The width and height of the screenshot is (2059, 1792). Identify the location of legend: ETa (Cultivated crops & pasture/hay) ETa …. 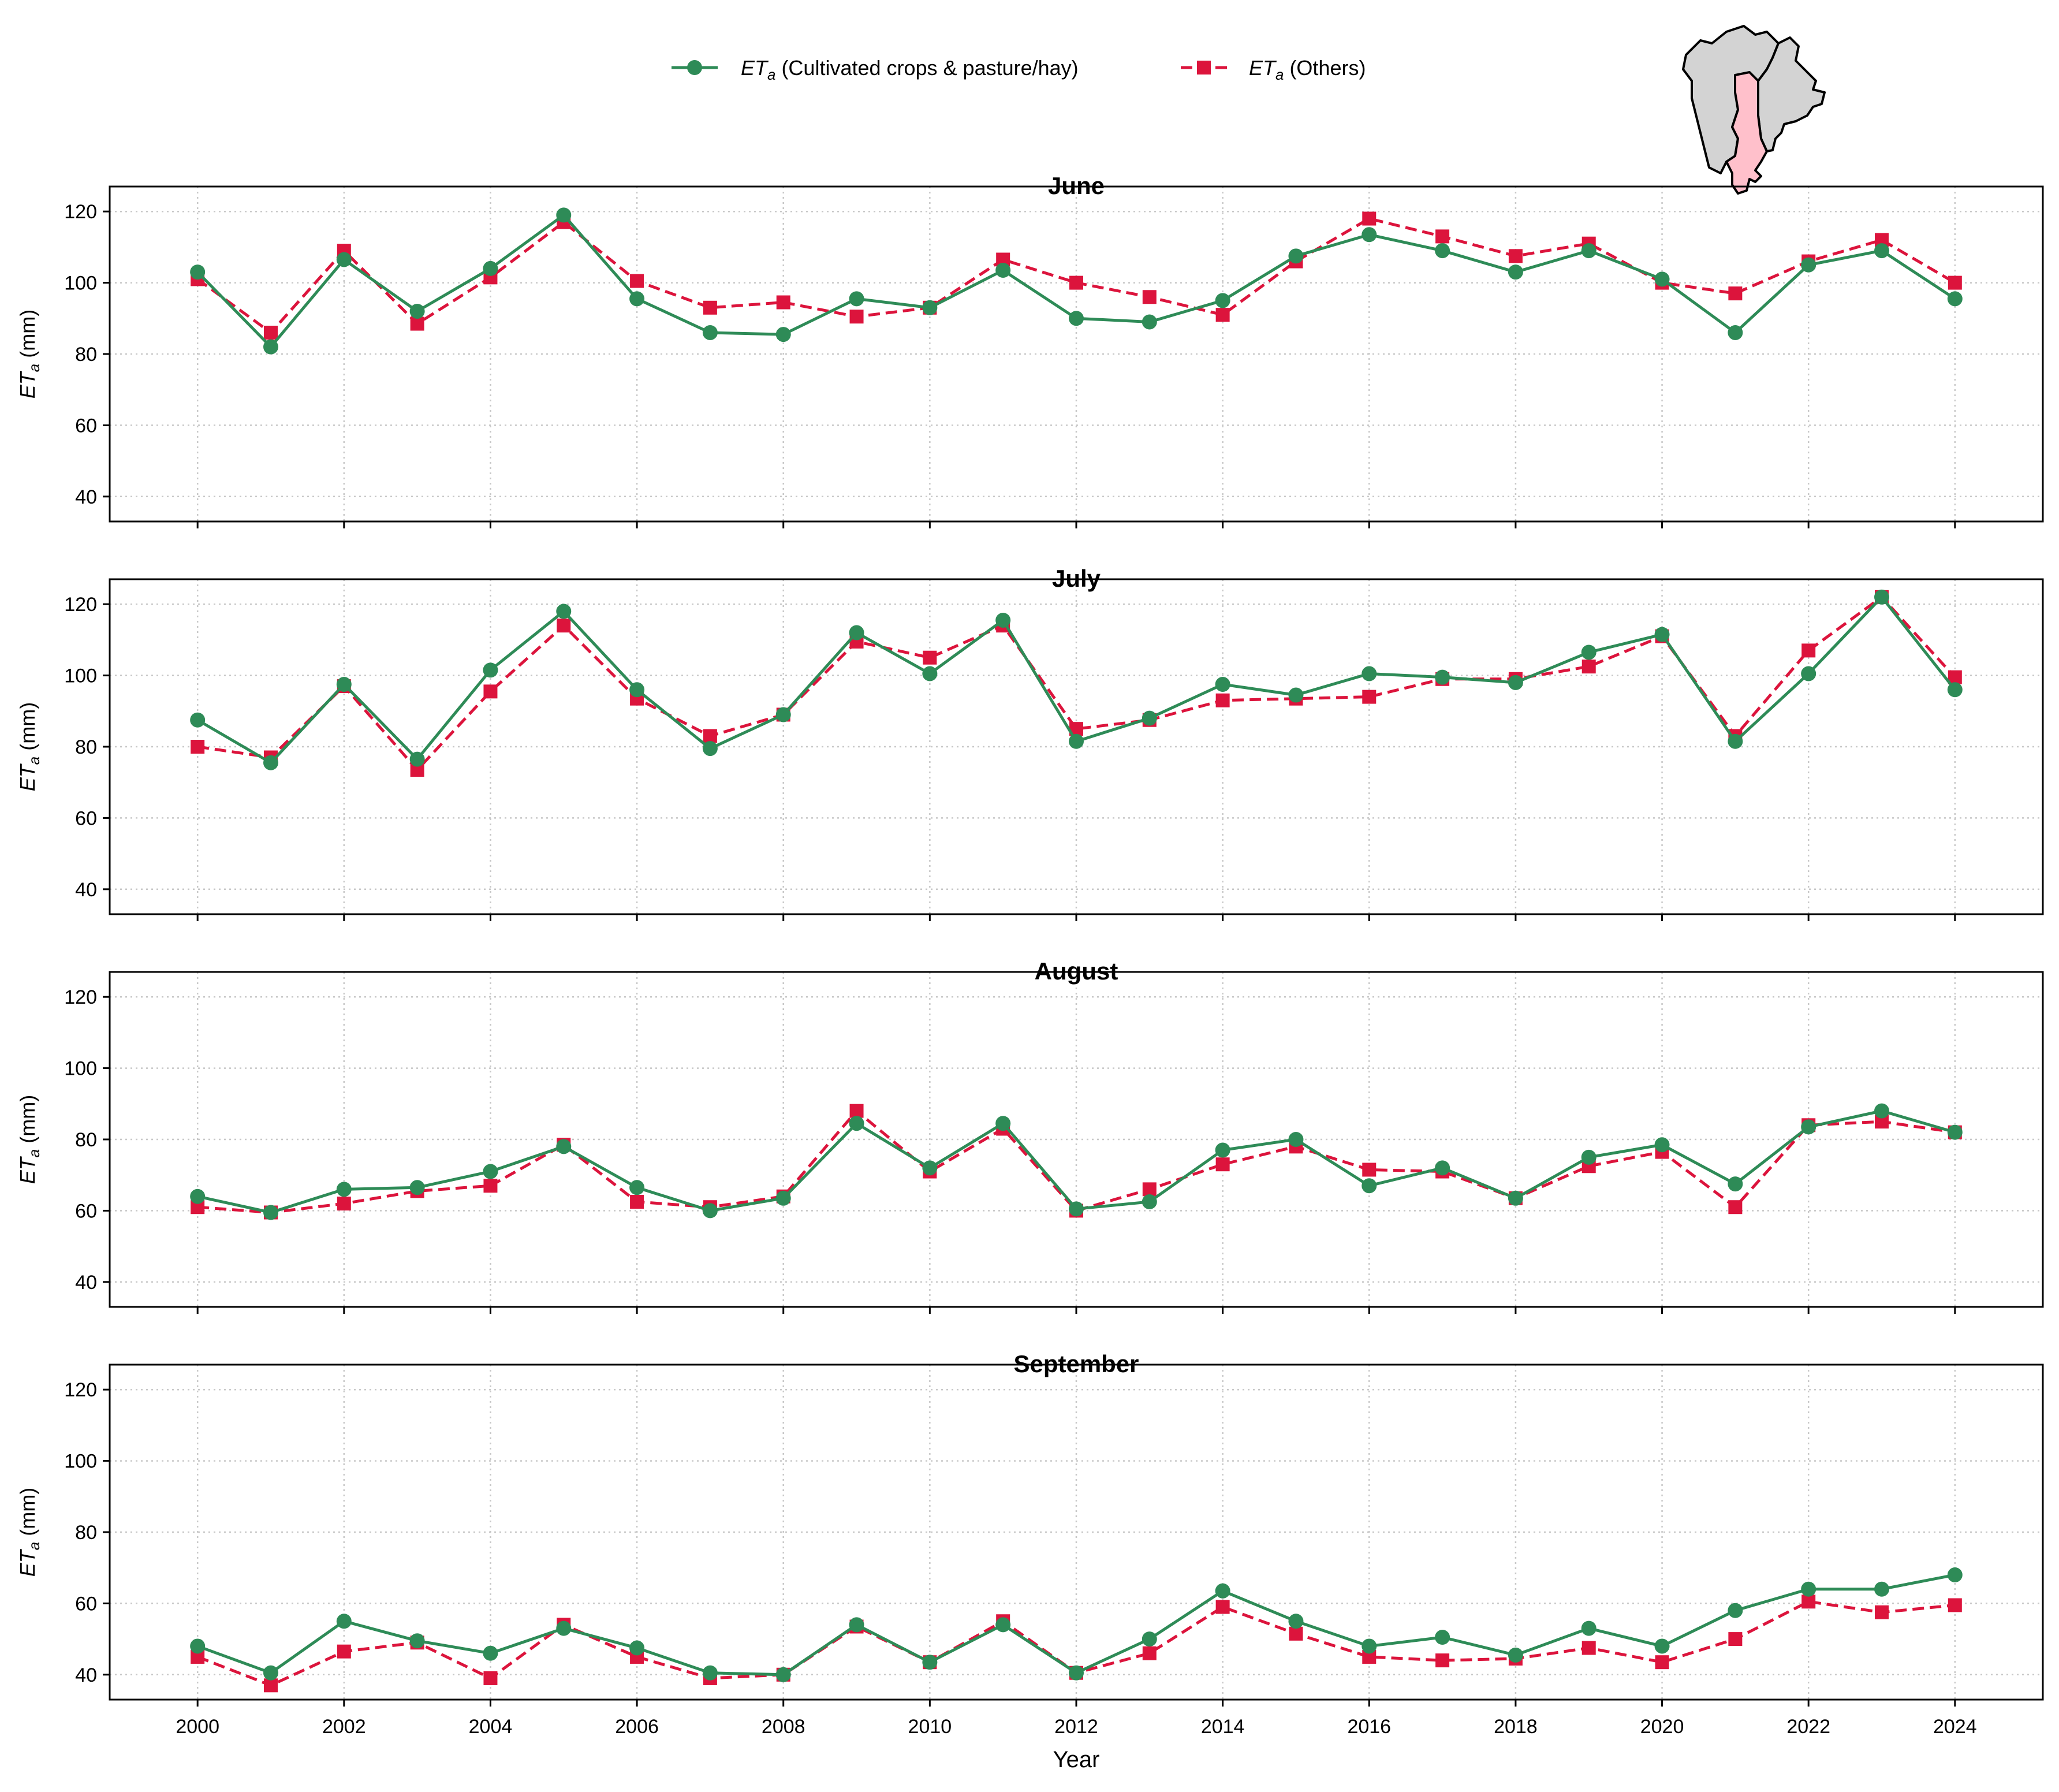
(1019, 69).